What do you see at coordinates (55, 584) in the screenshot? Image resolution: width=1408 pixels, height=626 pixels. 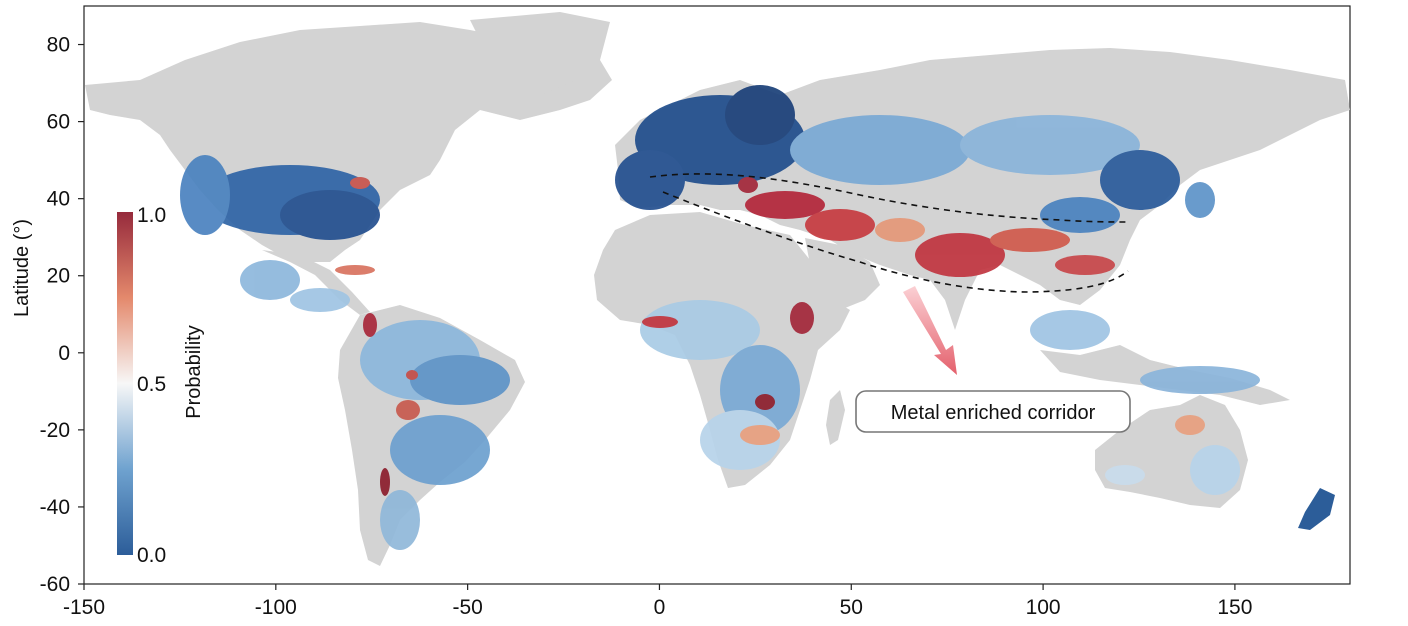 I see `y-tick-label: -60` at bounding box center [55, 584].